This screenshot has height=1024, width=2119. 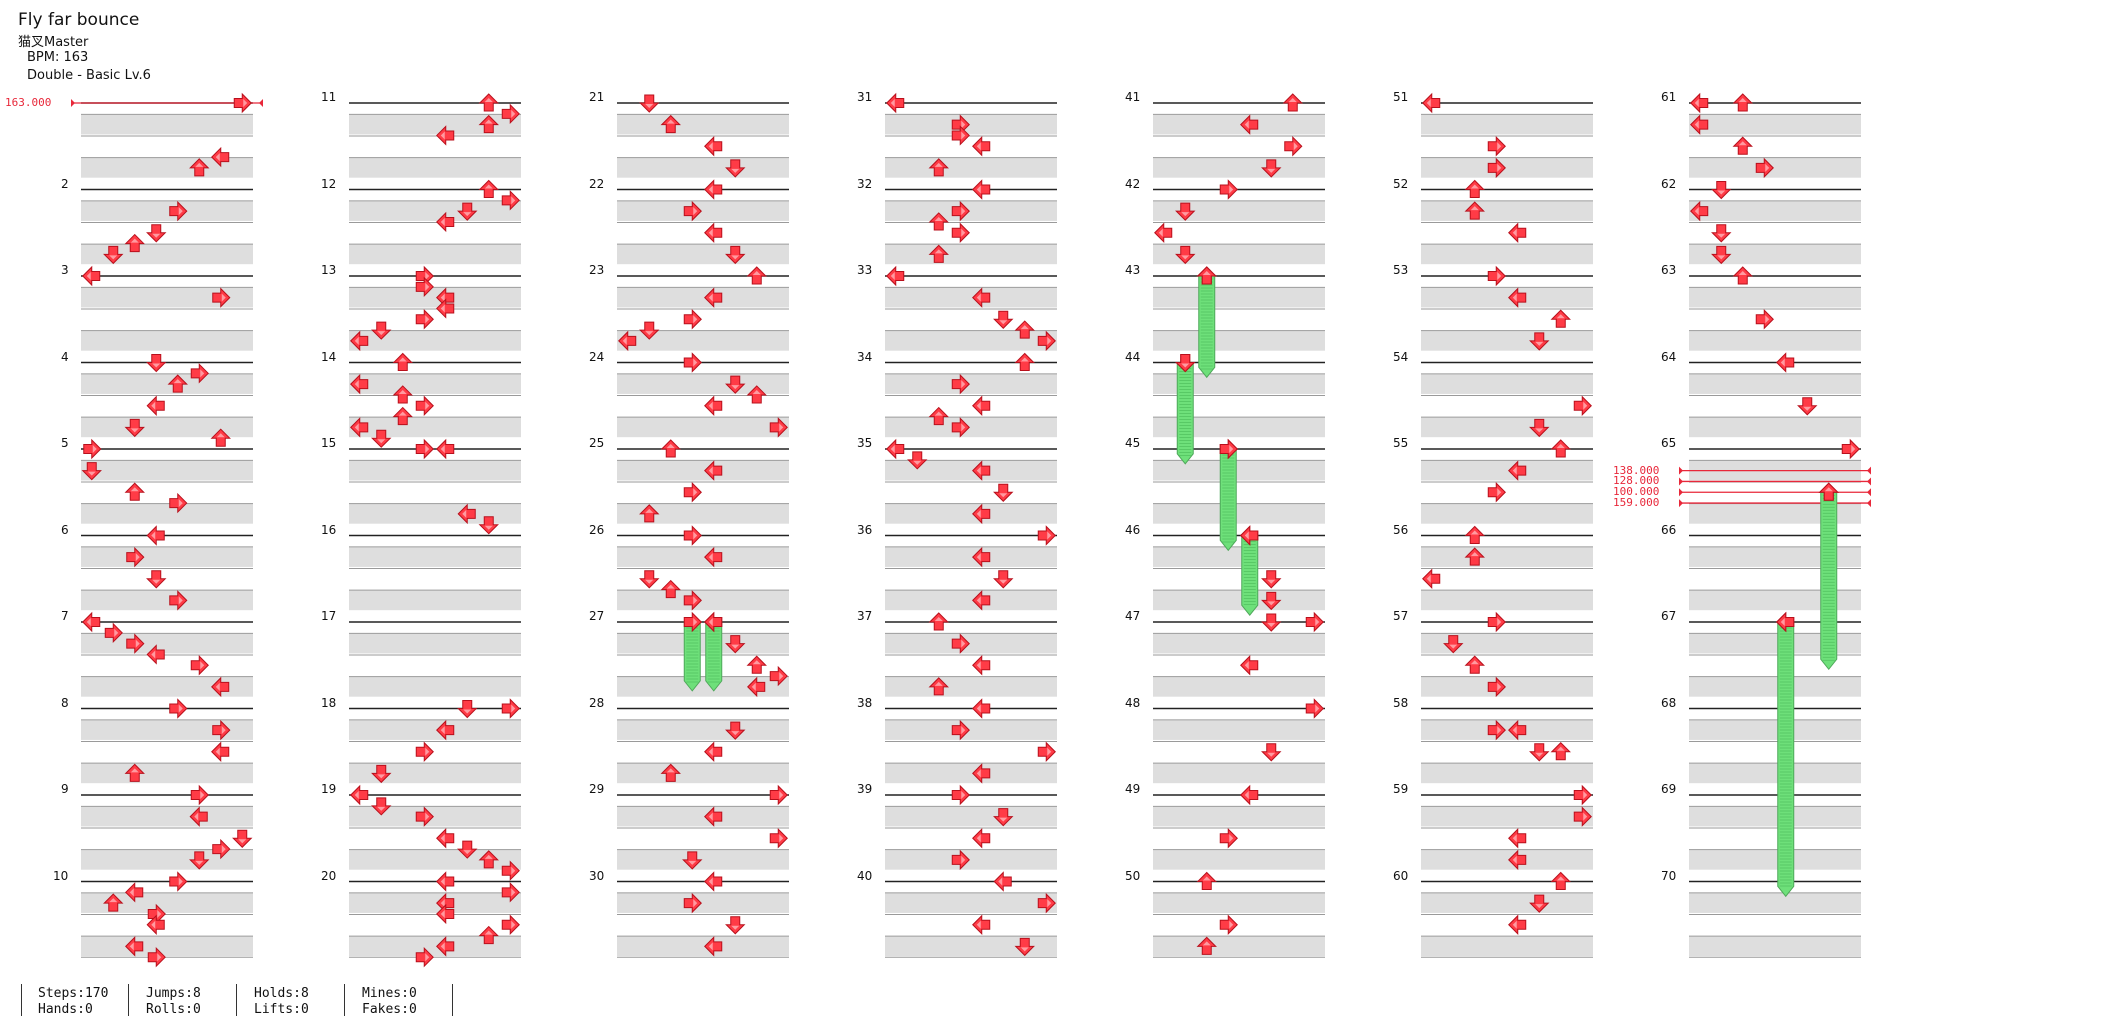 I want to click on measure-number: 48, so click(x=1133, y=702).